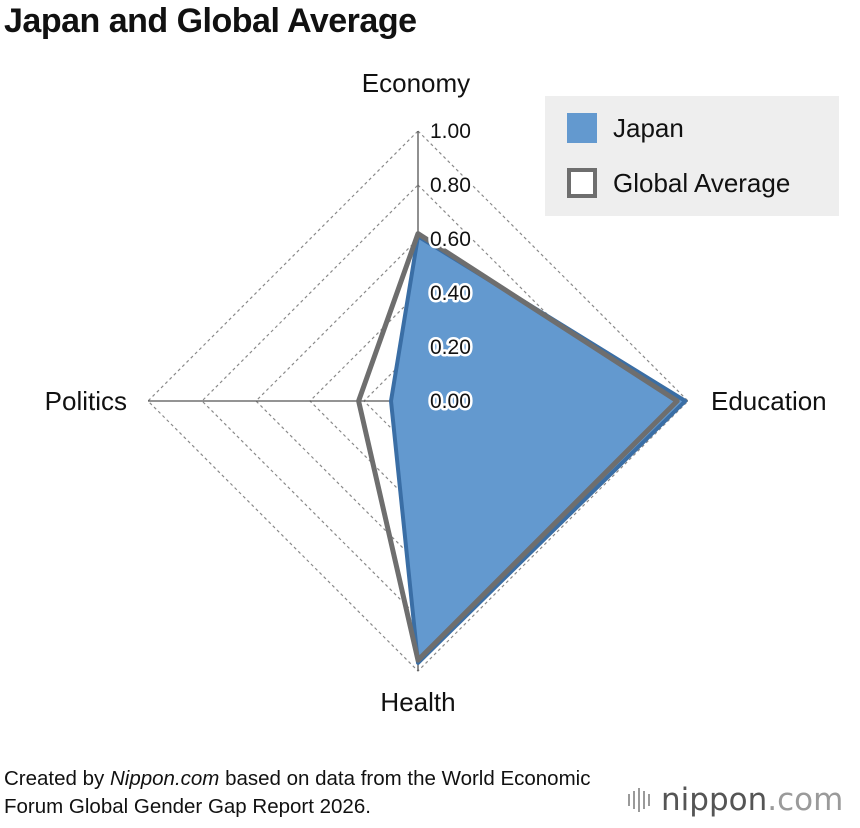  Describe the element at coordinates (450, 239) in the screenshot. I see `tick-label: 0.60` at that location.